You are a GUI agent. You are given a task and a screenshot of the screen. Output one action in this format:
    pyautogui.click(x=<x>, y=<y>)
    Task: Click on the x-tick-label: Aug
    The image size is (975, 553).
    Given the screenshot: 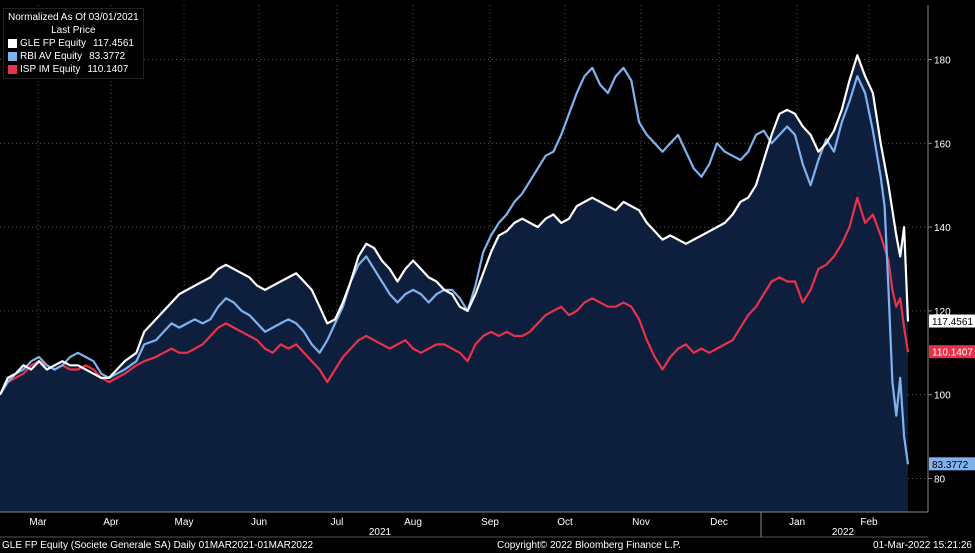 What is the action you would take?
    pyautogui.click(x=413, y=522)
    